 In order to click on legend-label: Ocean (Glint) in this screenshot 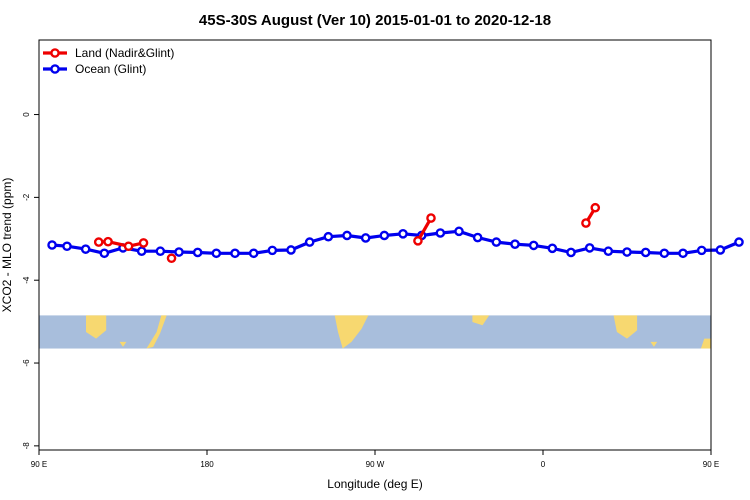, I will do `click(110, 69)`.